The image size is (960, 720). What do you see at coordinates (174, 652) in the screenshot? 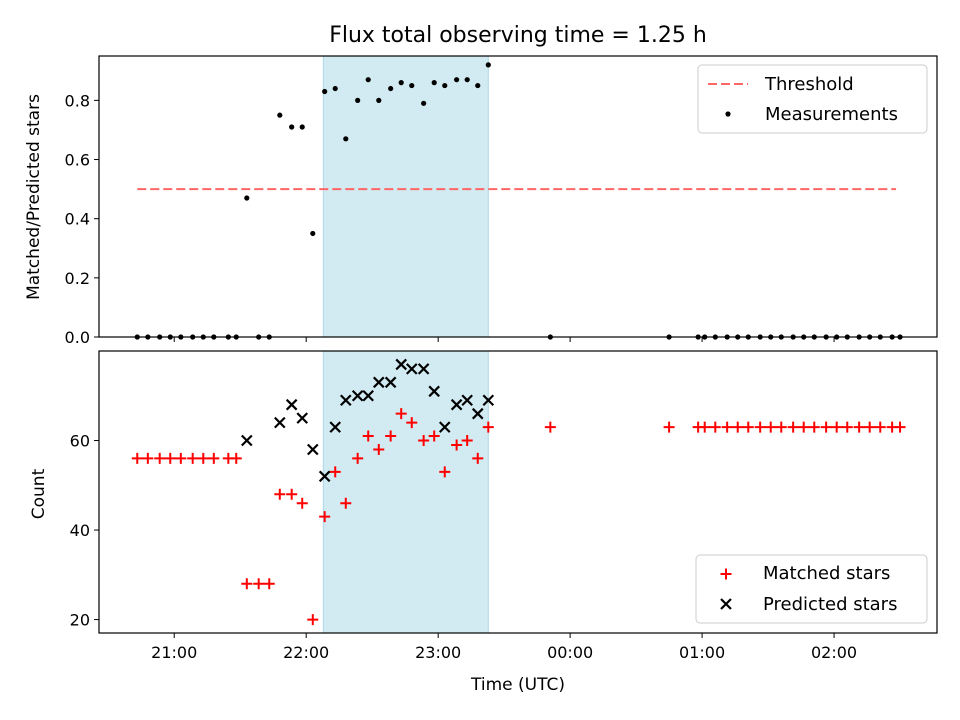
I see `x-tick-label: 21:00` at bounding box center [174, 652].